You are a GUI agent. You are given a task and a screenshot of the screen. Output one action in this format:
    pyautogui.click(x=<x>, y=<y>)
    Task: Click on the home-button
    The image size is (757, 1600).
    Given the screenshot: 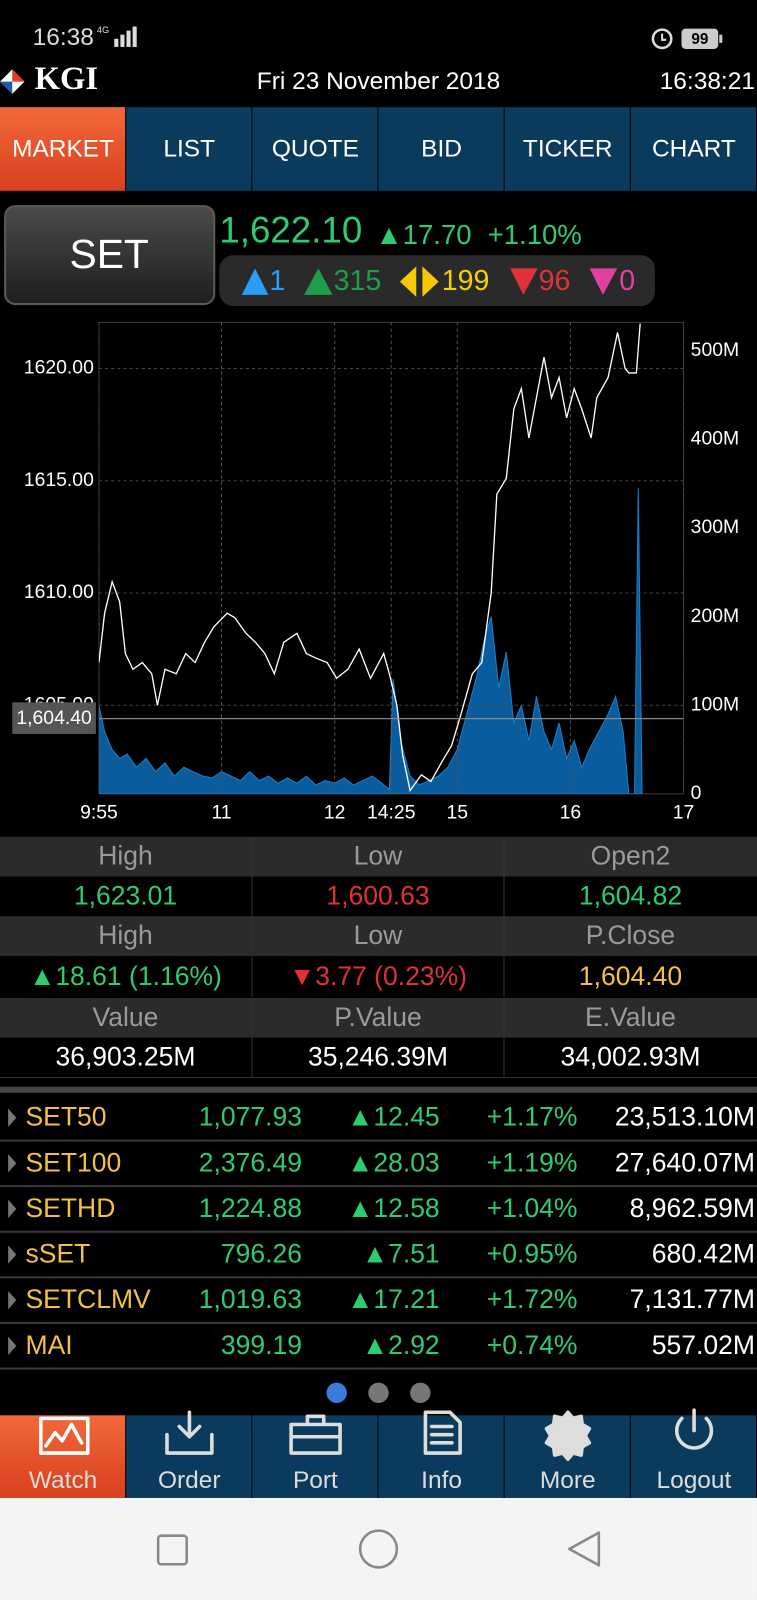 What is the action you would take?
    pyautogui.click(x=378, y=1549)
    